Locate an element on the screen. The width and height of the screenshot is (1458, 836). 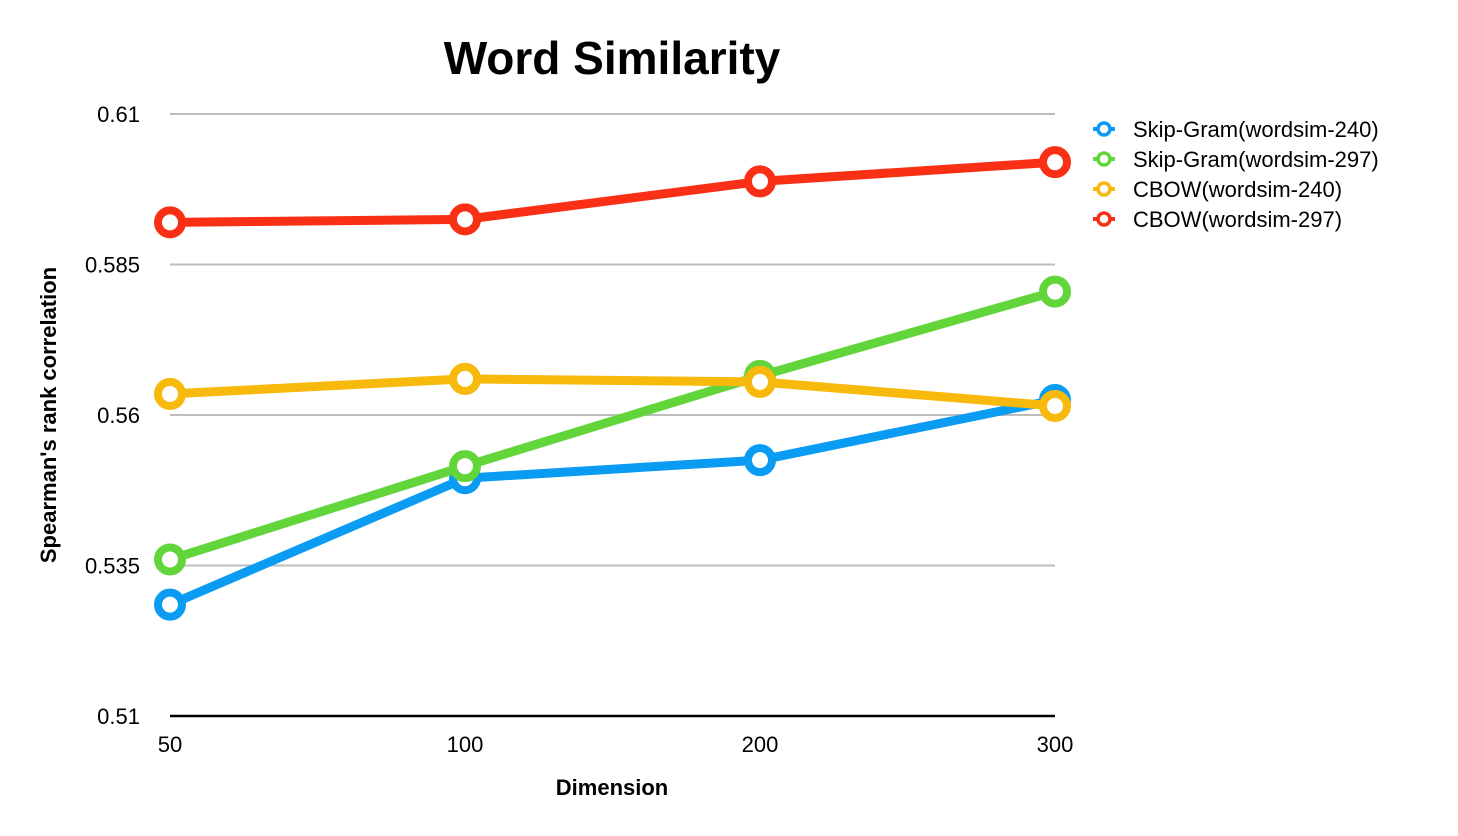
y-tick-labels: 0.51 0.535 0.56 0.585 0.61 is located at coordinates (112, 415).